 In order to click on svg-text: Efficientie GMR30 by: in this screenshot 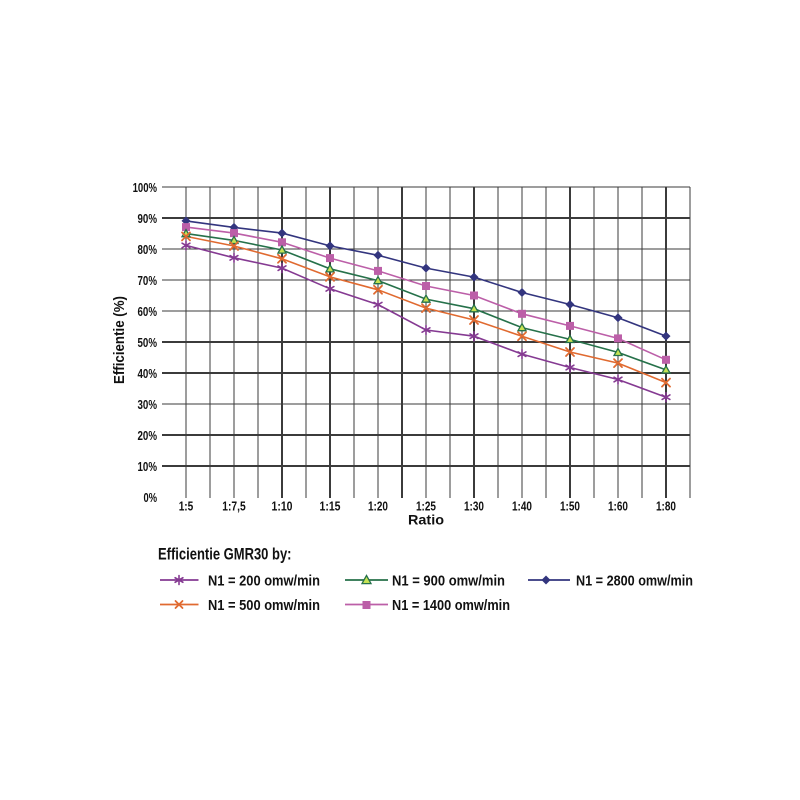, I will do `click(225, 554)`.